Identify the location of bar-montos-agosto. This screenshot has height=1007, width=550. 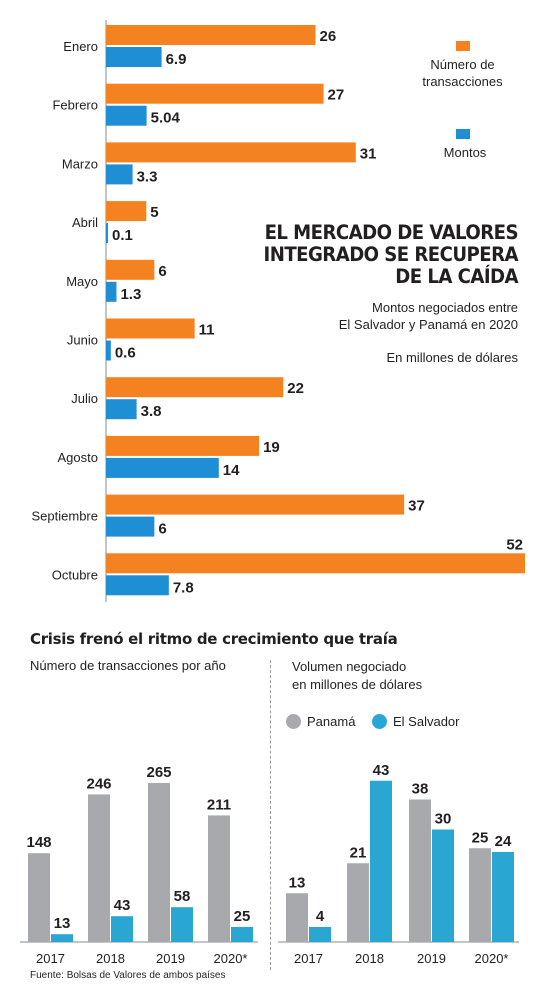
(162, 467).